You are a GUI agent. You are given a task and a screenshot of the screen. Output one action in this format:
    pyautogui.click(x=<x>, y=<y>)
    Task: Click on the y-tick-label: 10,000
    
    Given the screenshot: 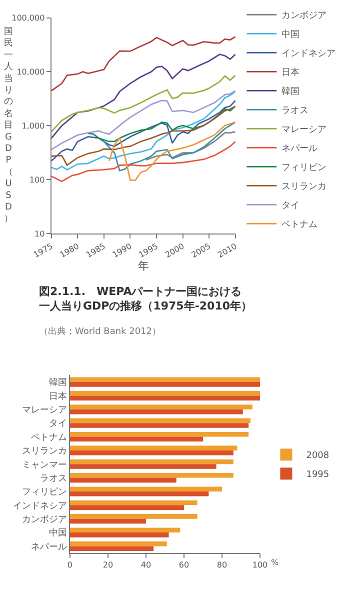 What is the action you would take?
    pyautogui.click(x=30, y=72)
    